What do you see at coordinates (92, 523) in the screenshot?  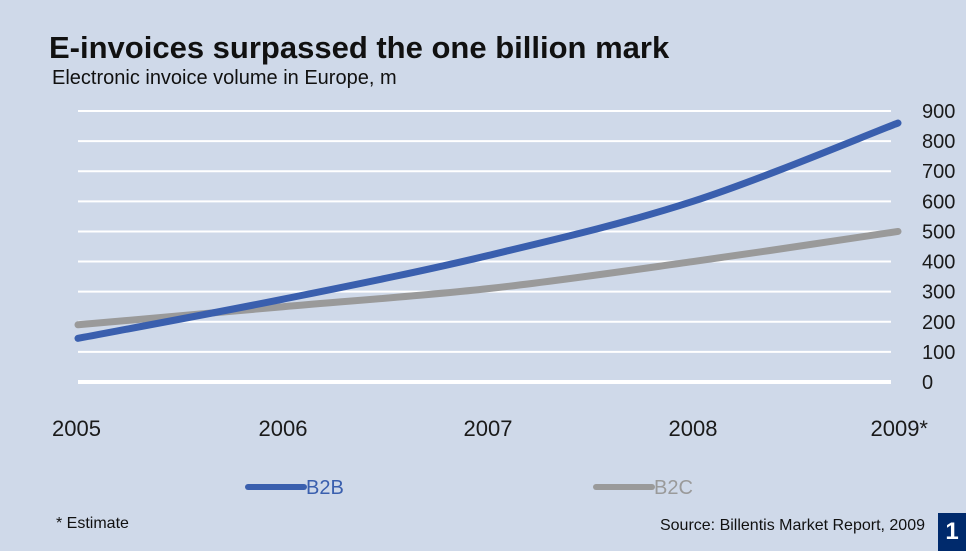 I see `estimate-footnote: * Estimate` at bounding box center [92, 523].